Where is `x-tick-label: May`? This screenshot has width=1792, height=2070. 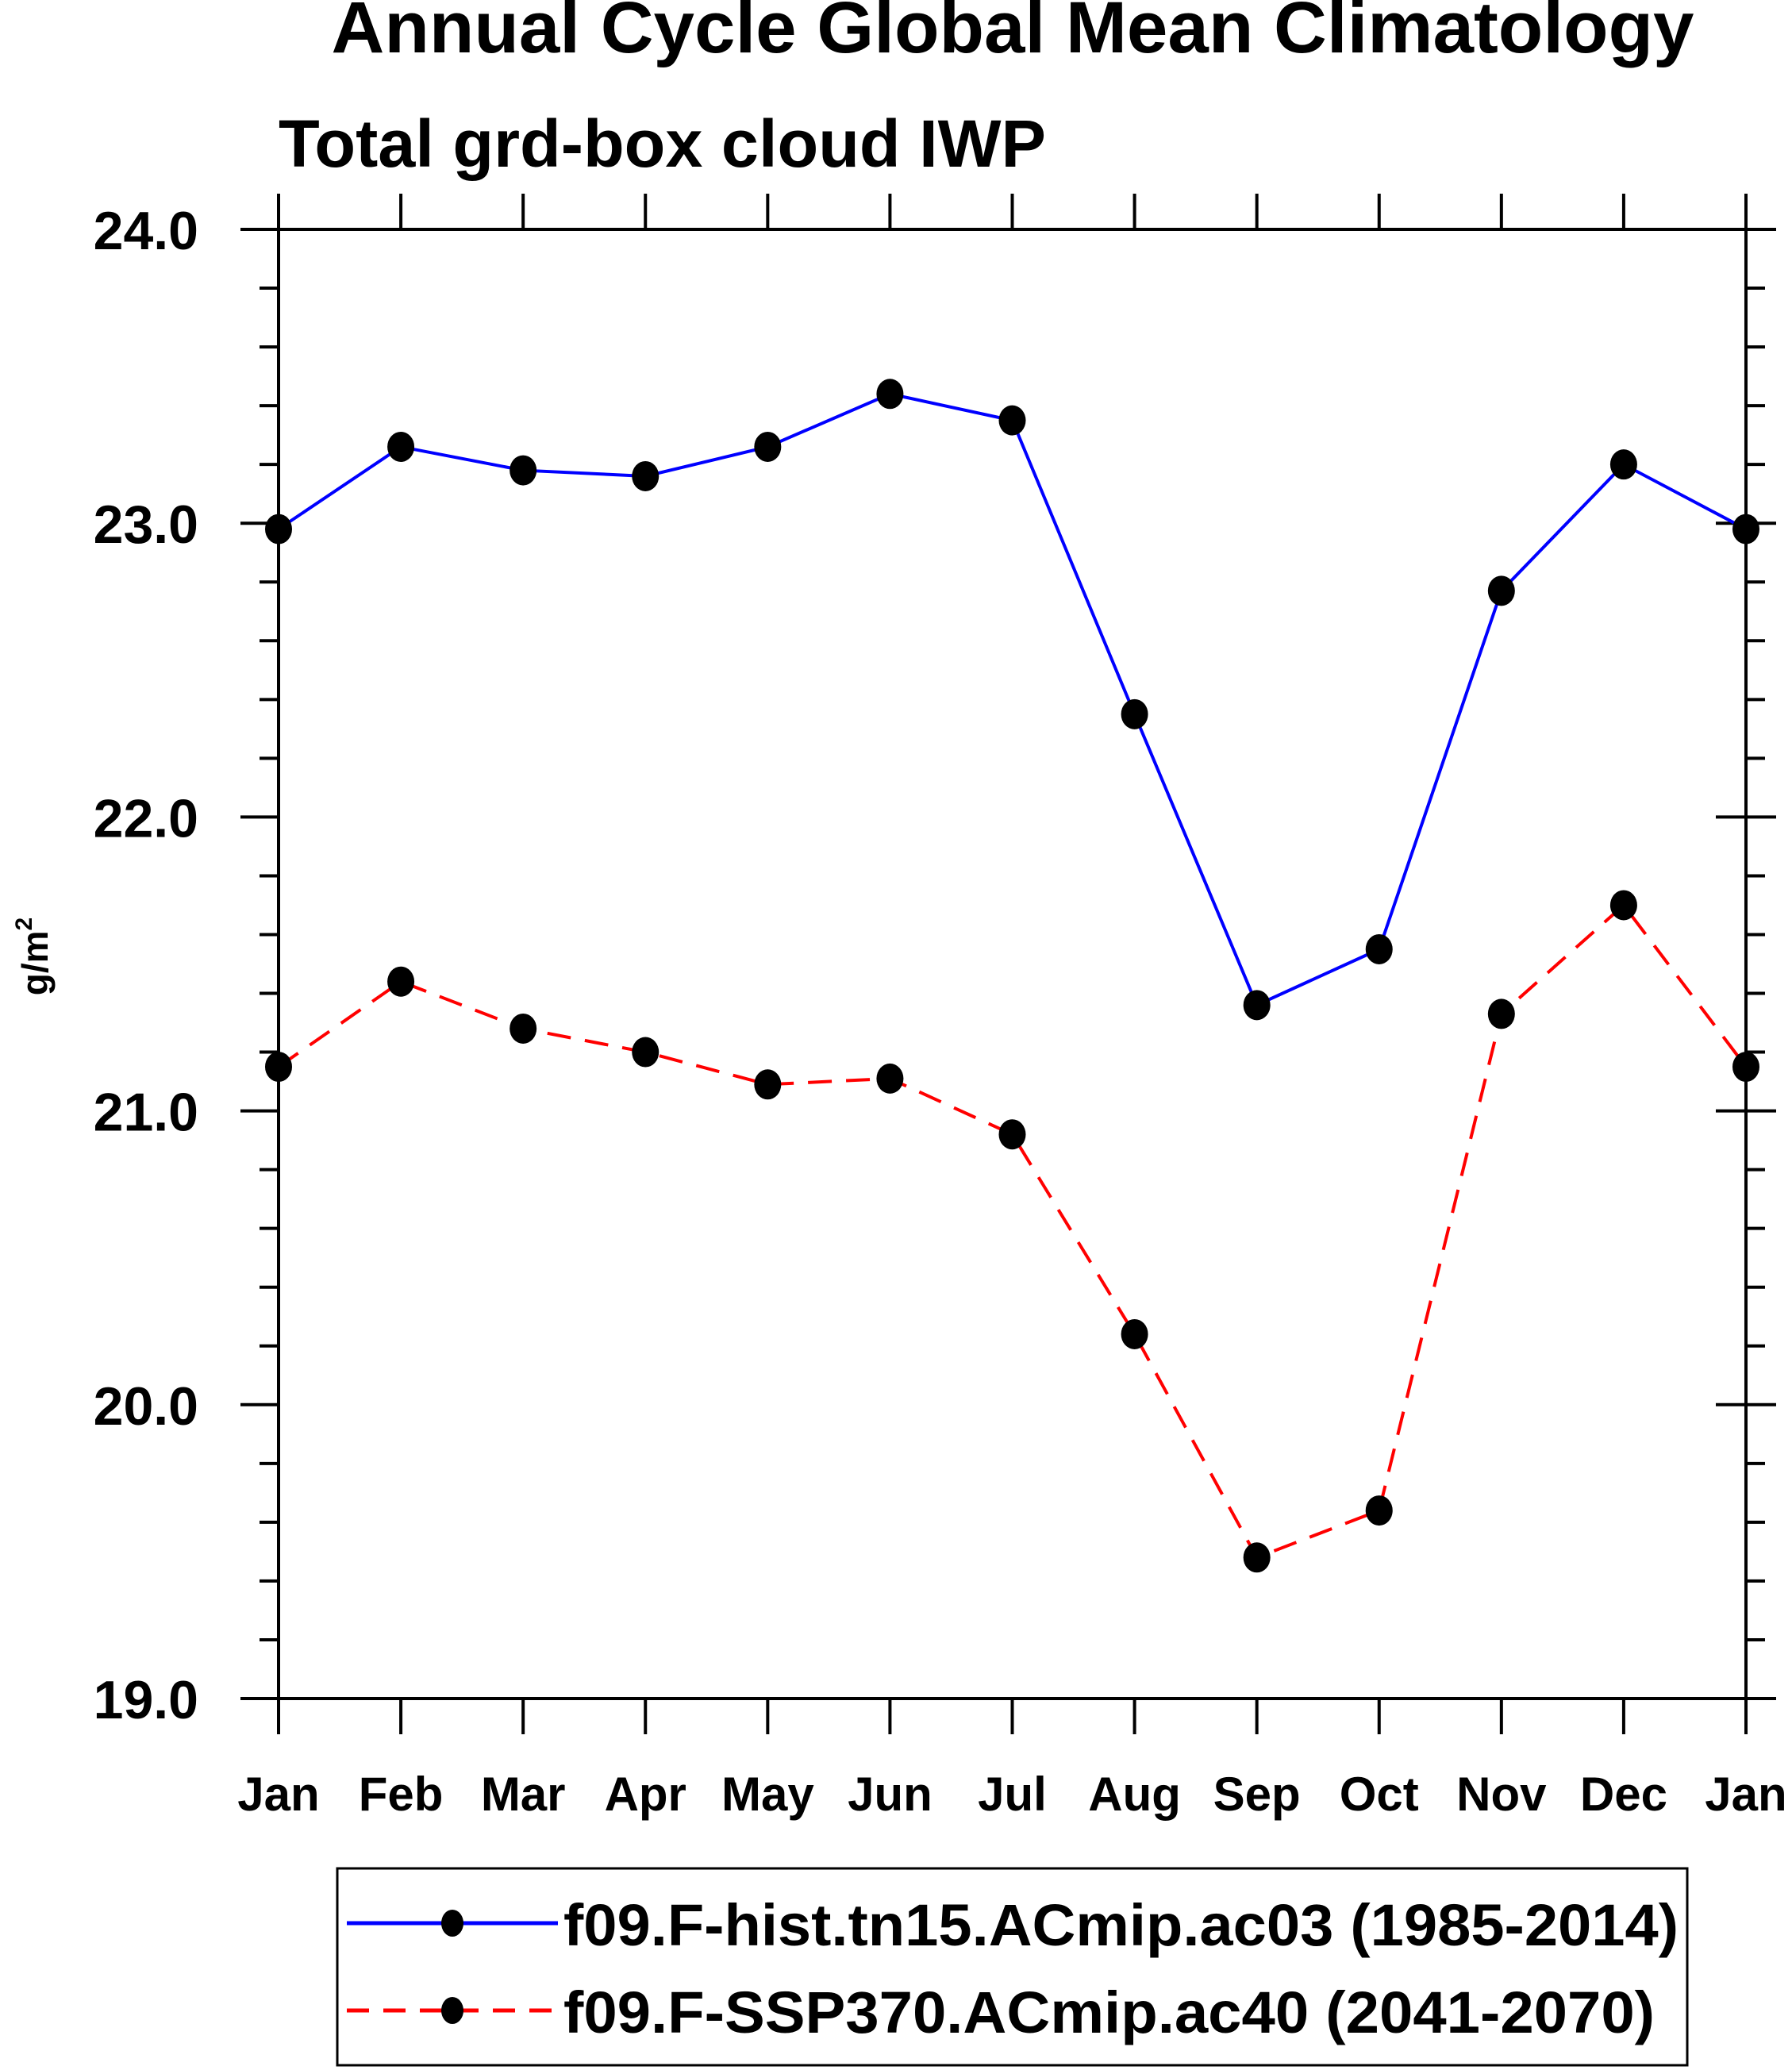
x-tick-label: May is located at coordinates (767, 1795).